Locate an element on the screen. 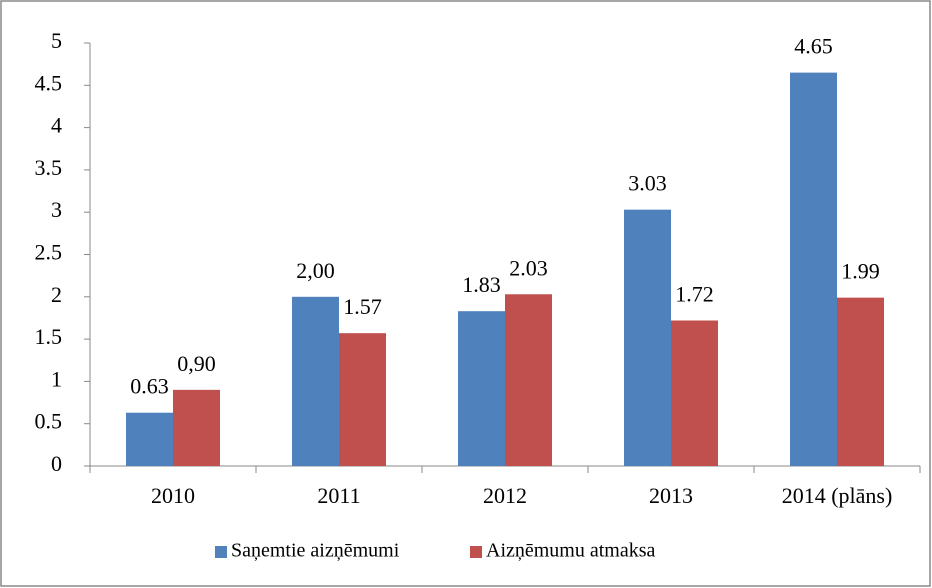  value-label: 0,90 is located at coordinates (196, 363).